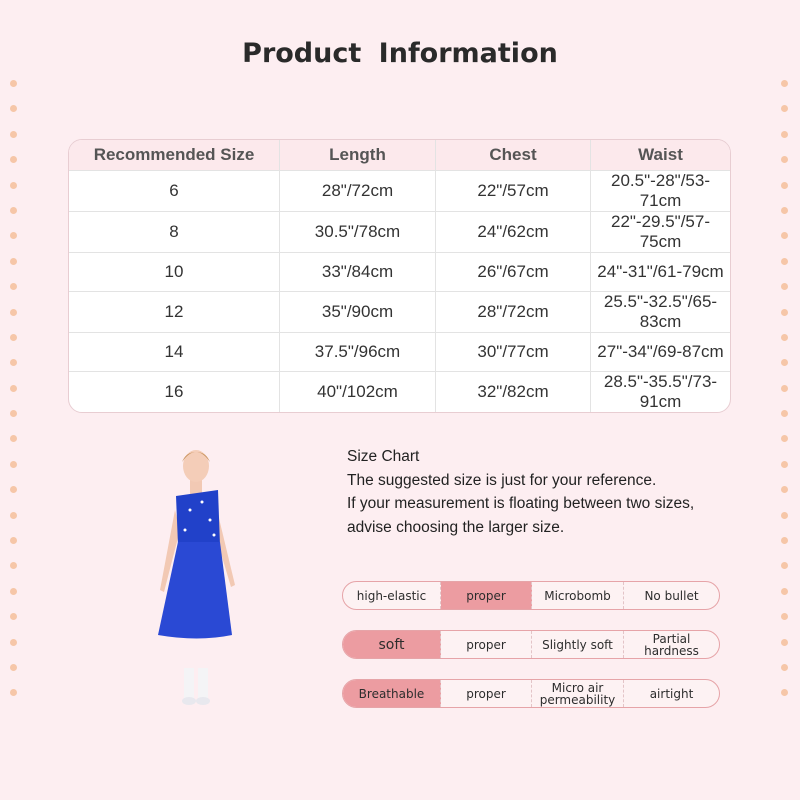 This screenshot has height=800, width=800. What do you see at coordinates (15, 397) in the screenshot?
I see `left-dots-decoration` at bounding box center [15, 397].